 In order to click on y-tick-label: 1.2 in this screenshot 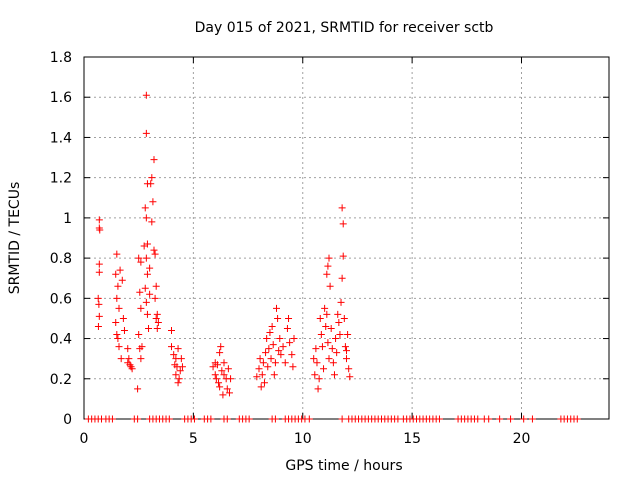, I will do `click(61, 179)`.